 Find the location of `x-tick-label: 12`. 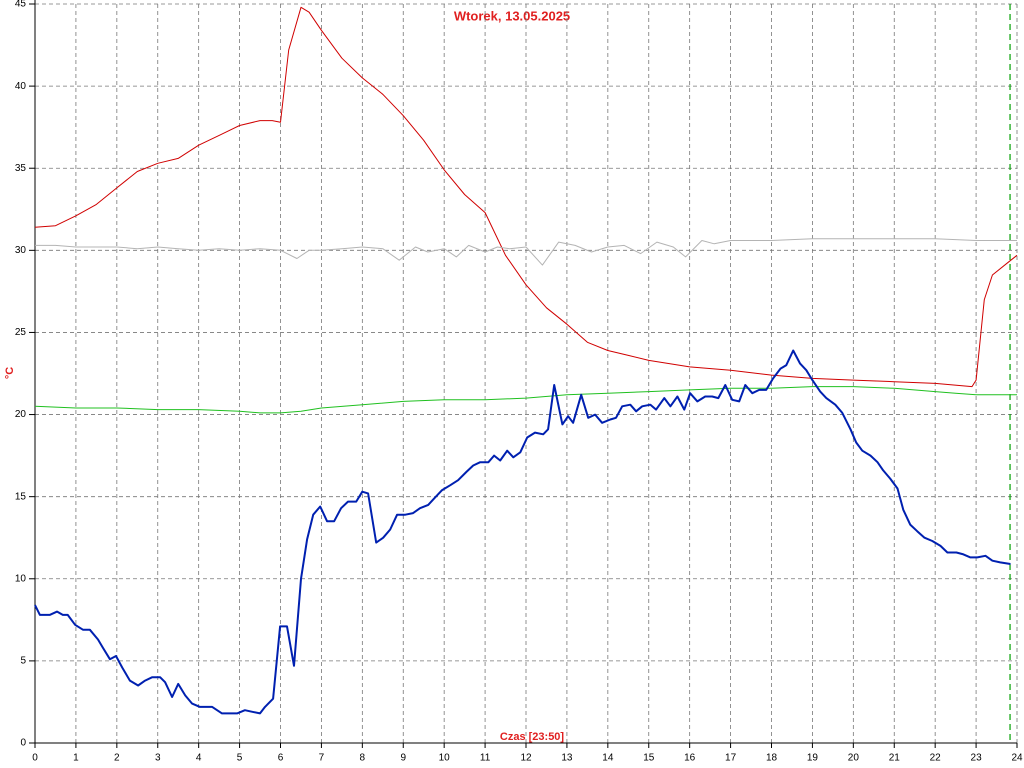

x-tick-label: 12 is located at coordinates (526, 758).